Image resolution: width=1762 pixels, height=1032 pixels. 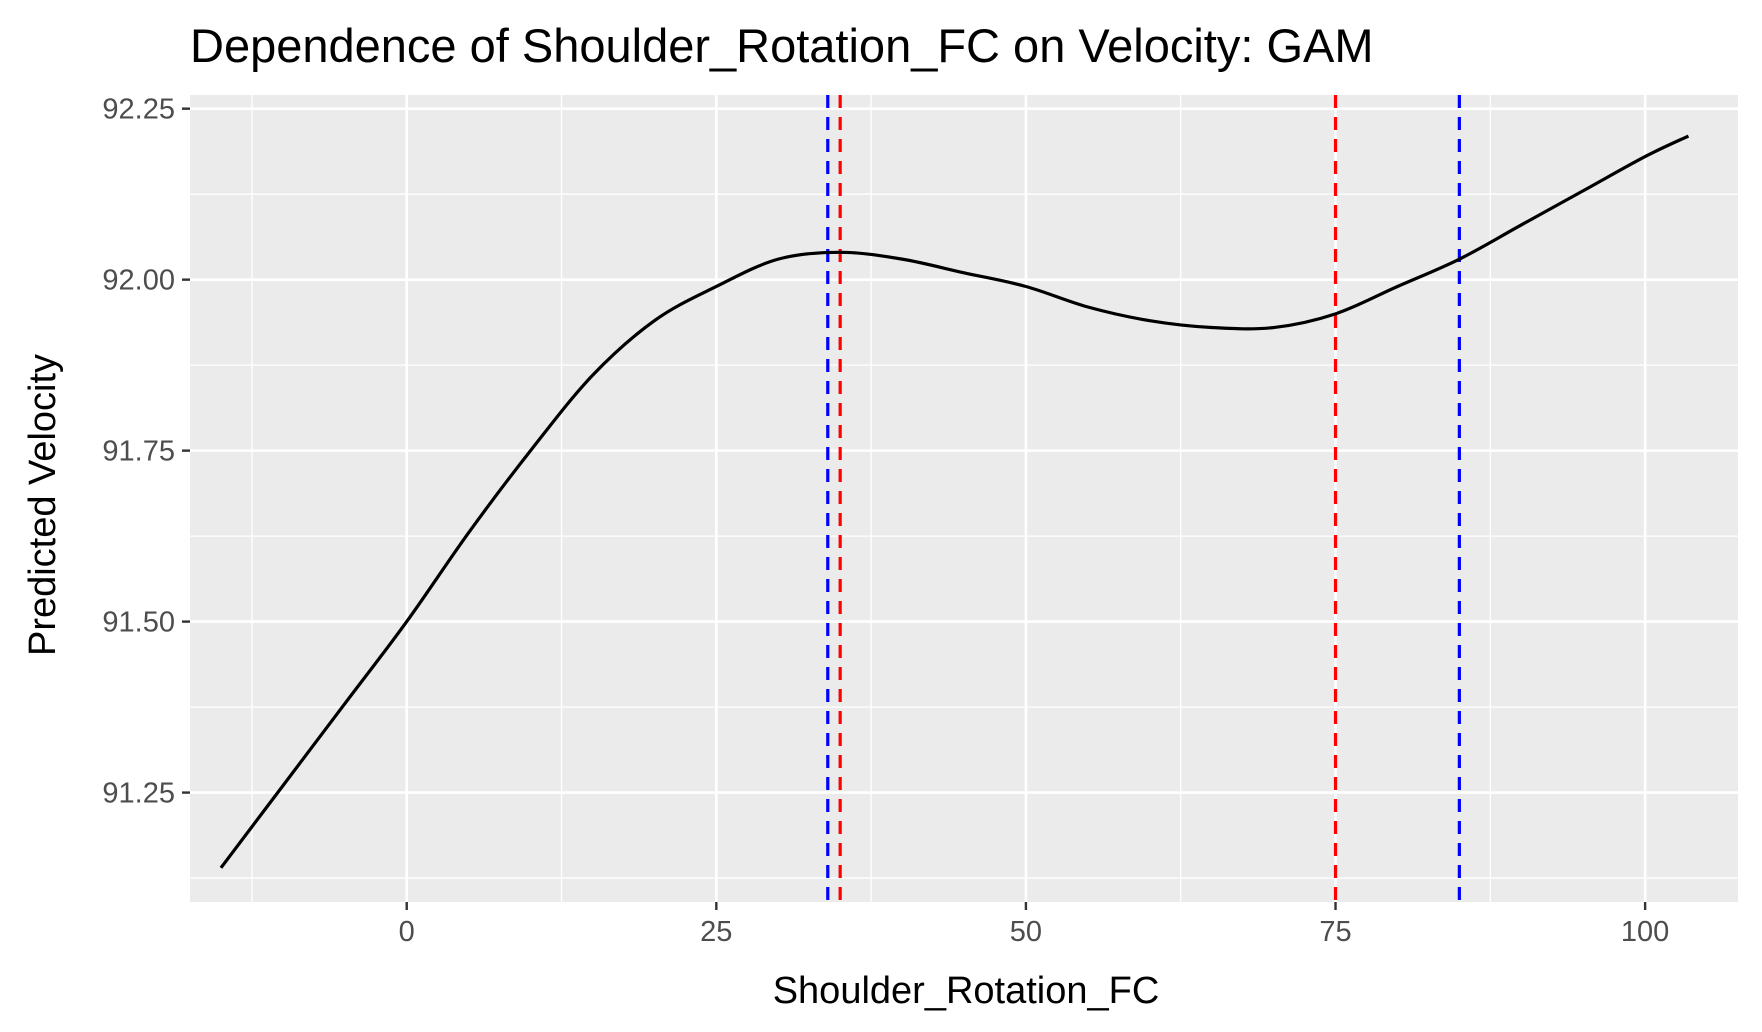 I want to click on y-tick-label: 92.25, so click(x=138, y=110).